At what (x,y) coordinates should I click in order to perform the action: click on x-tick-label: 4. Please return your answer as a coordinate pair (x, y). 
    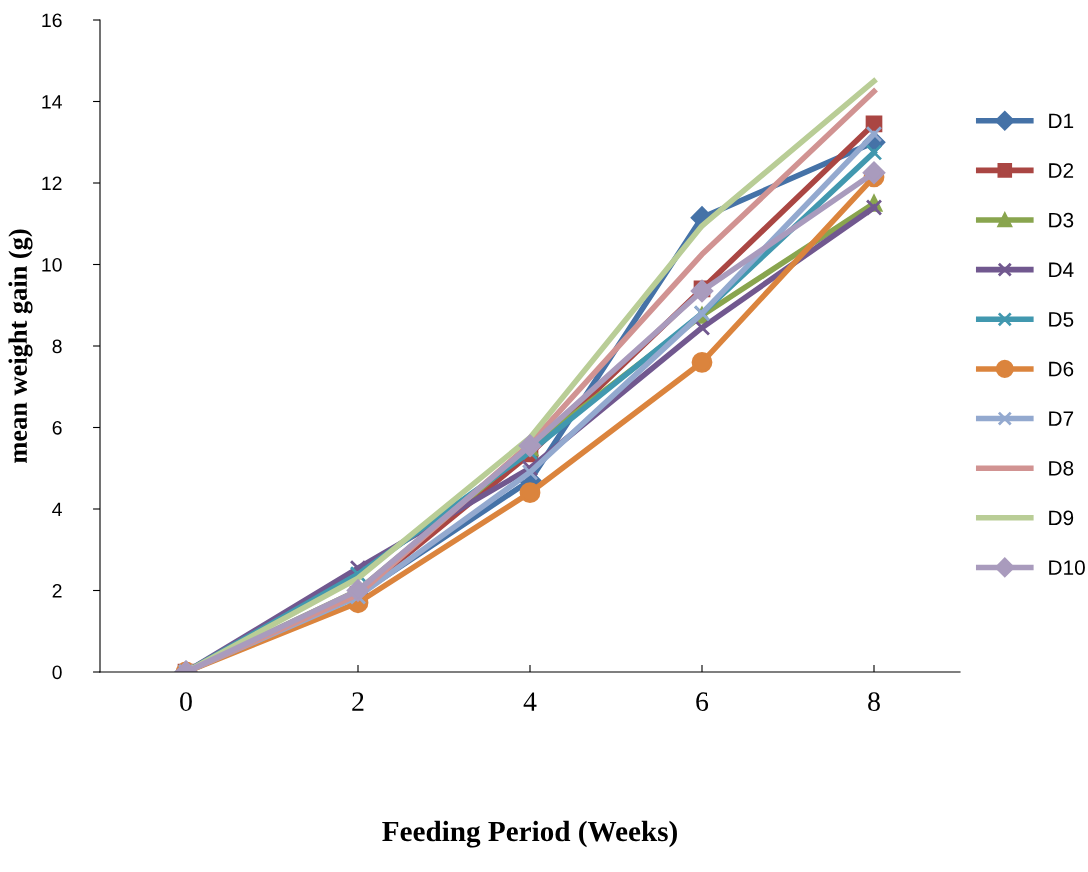
    Looking at the image, I should click on (530, 701).